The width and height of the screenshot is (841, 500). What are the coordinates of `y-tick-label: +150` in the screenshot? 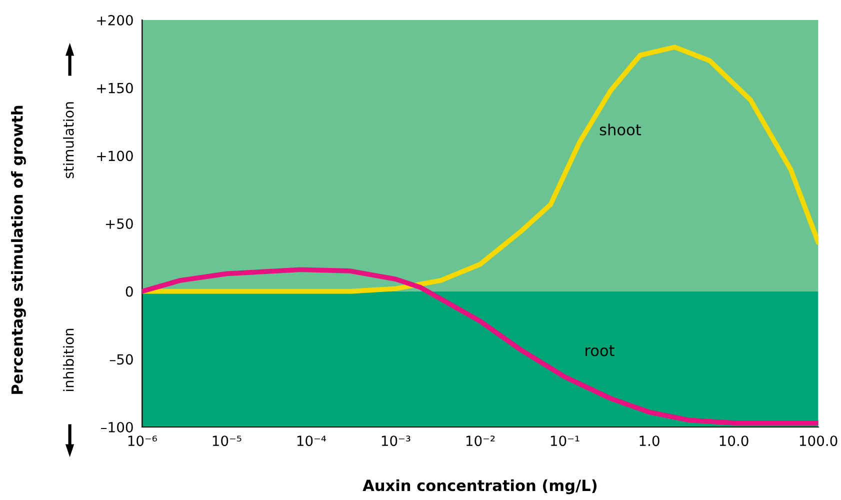 It's located at (115, 88).